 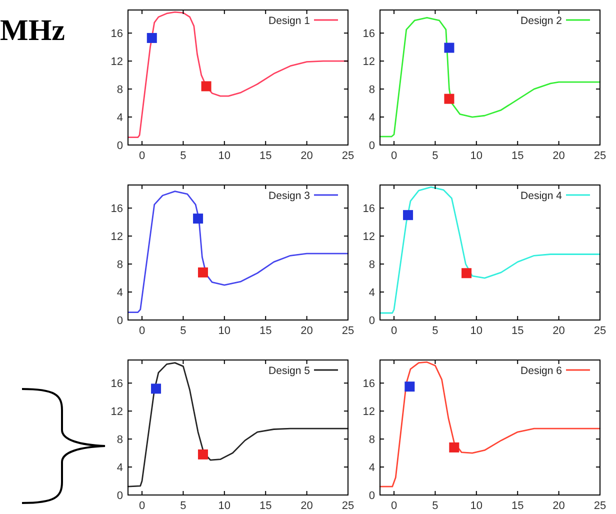 What do you see at coordinates (541, 196) in the screenshot?
I see `legend-label: Design 4` at bounding box center [541, 196].